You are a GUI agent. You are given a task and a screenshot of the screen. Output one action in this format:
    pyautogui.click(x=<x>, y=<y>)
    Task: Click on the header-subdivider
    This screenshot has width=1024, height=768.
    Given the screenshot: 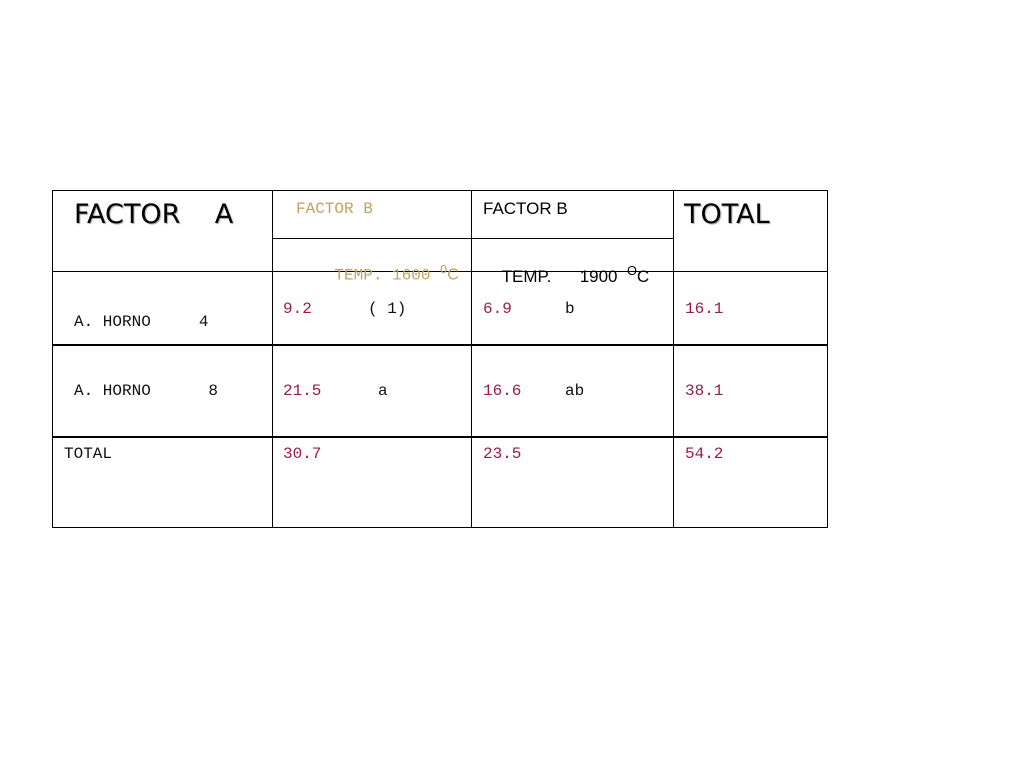 What is the action you would take?
    pyautogui.click(x=472, y=238)
    